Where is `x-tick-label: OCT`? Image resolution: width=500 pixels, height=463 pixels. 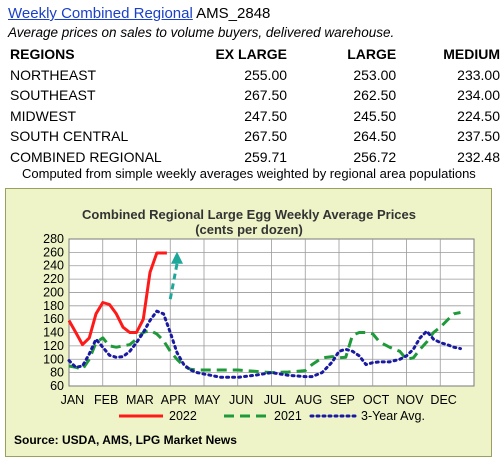 x-tick-label: OCT is located at coordinates (376, 400).